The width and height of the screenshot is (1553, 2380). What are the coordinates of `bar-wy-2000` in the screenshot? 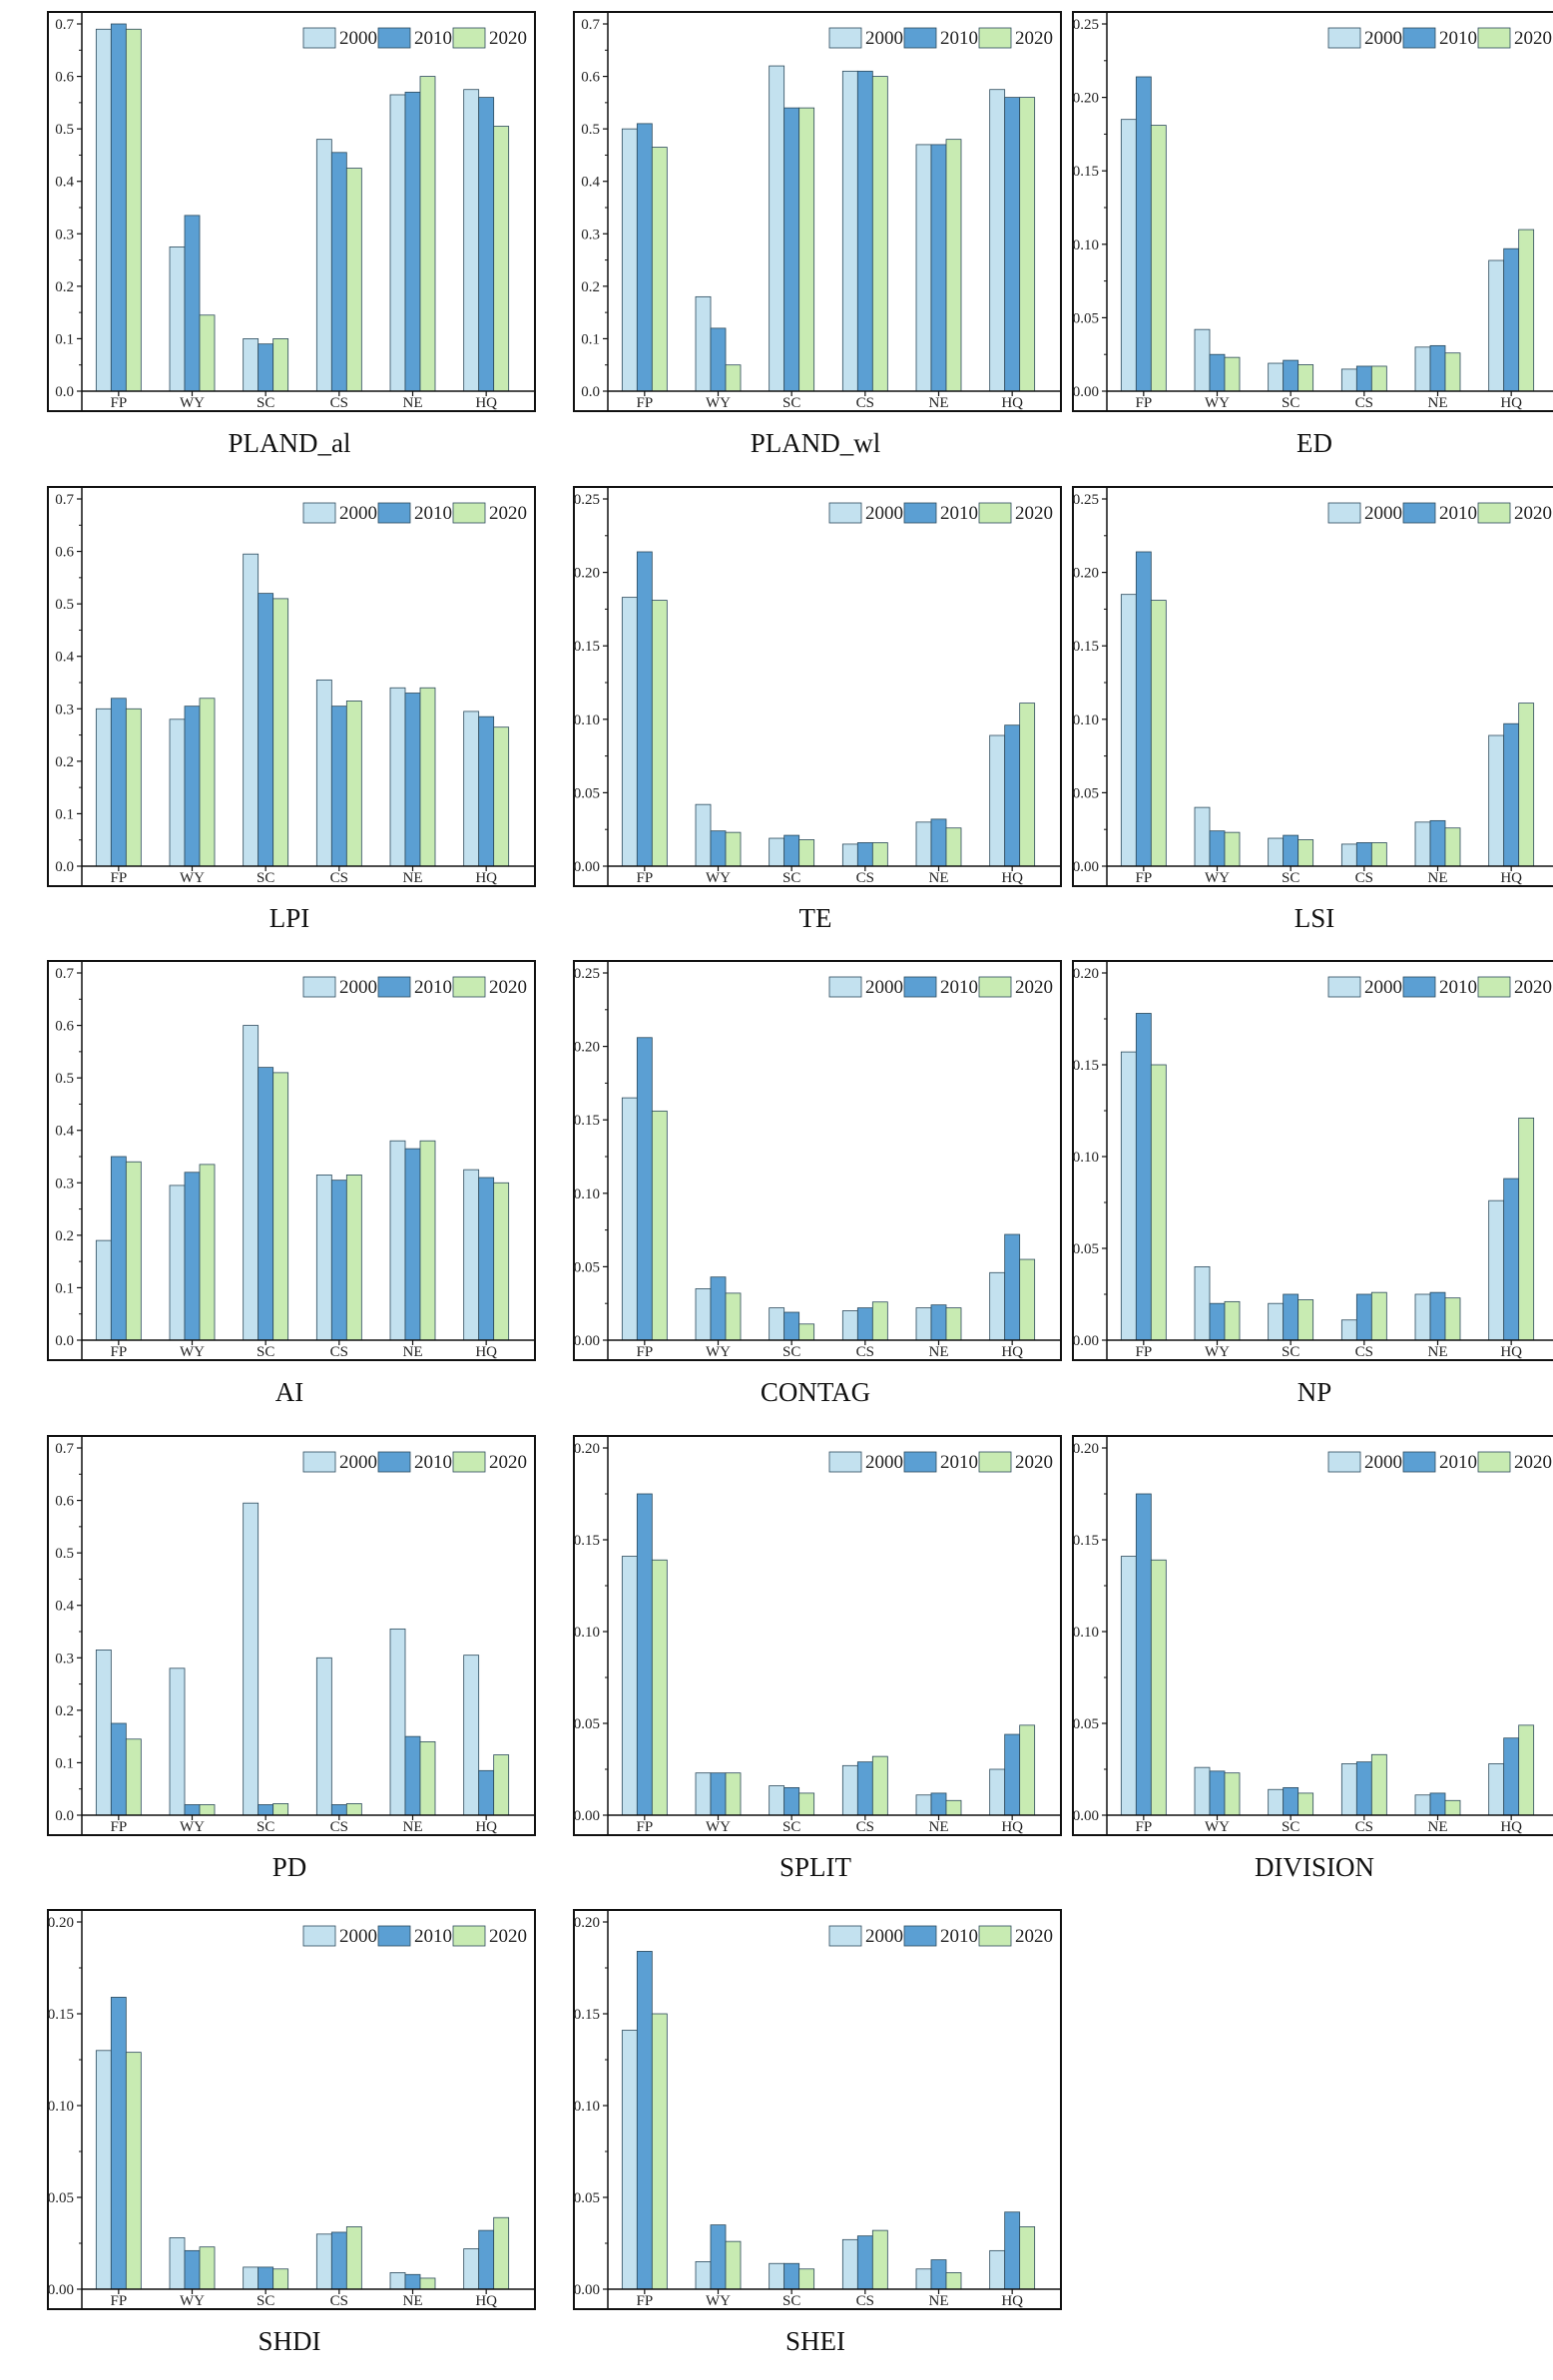 It's located at (703, 343).